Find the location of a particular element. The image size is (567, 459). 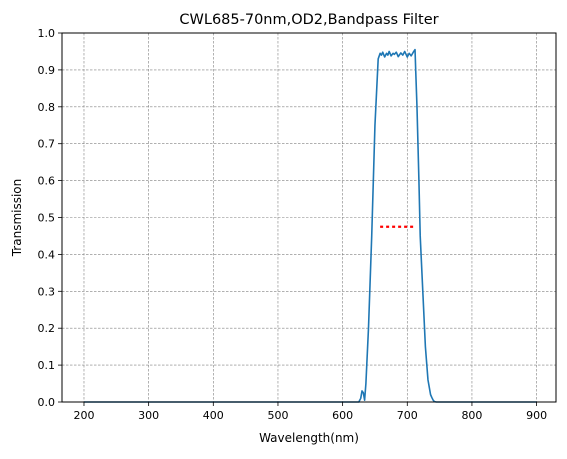

x-tick-label: 300 is located at coordinates (148, 415).